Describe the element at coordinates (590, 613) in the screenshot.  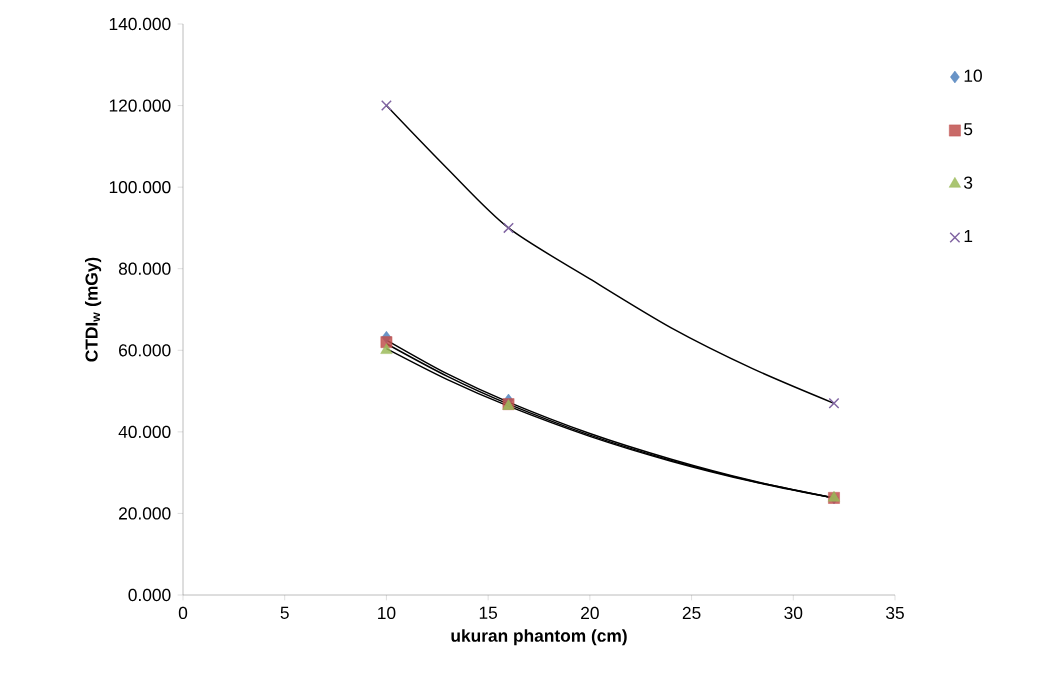
I see `x-tick-label: 20` at that location.